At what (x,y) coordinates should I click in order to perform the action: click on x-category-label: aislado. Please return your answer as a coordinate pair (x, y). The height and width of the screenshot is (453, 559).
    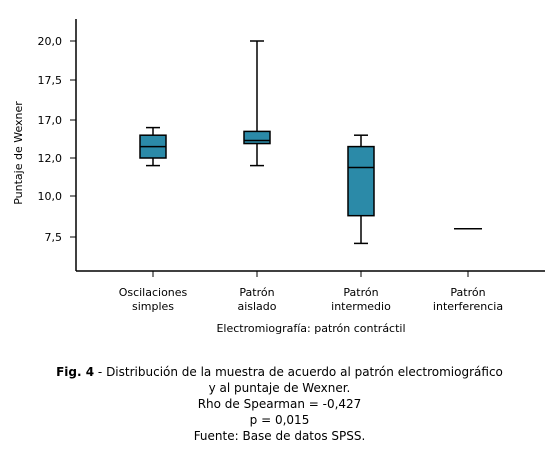
    Looking at the image, I should click on (256, 306).